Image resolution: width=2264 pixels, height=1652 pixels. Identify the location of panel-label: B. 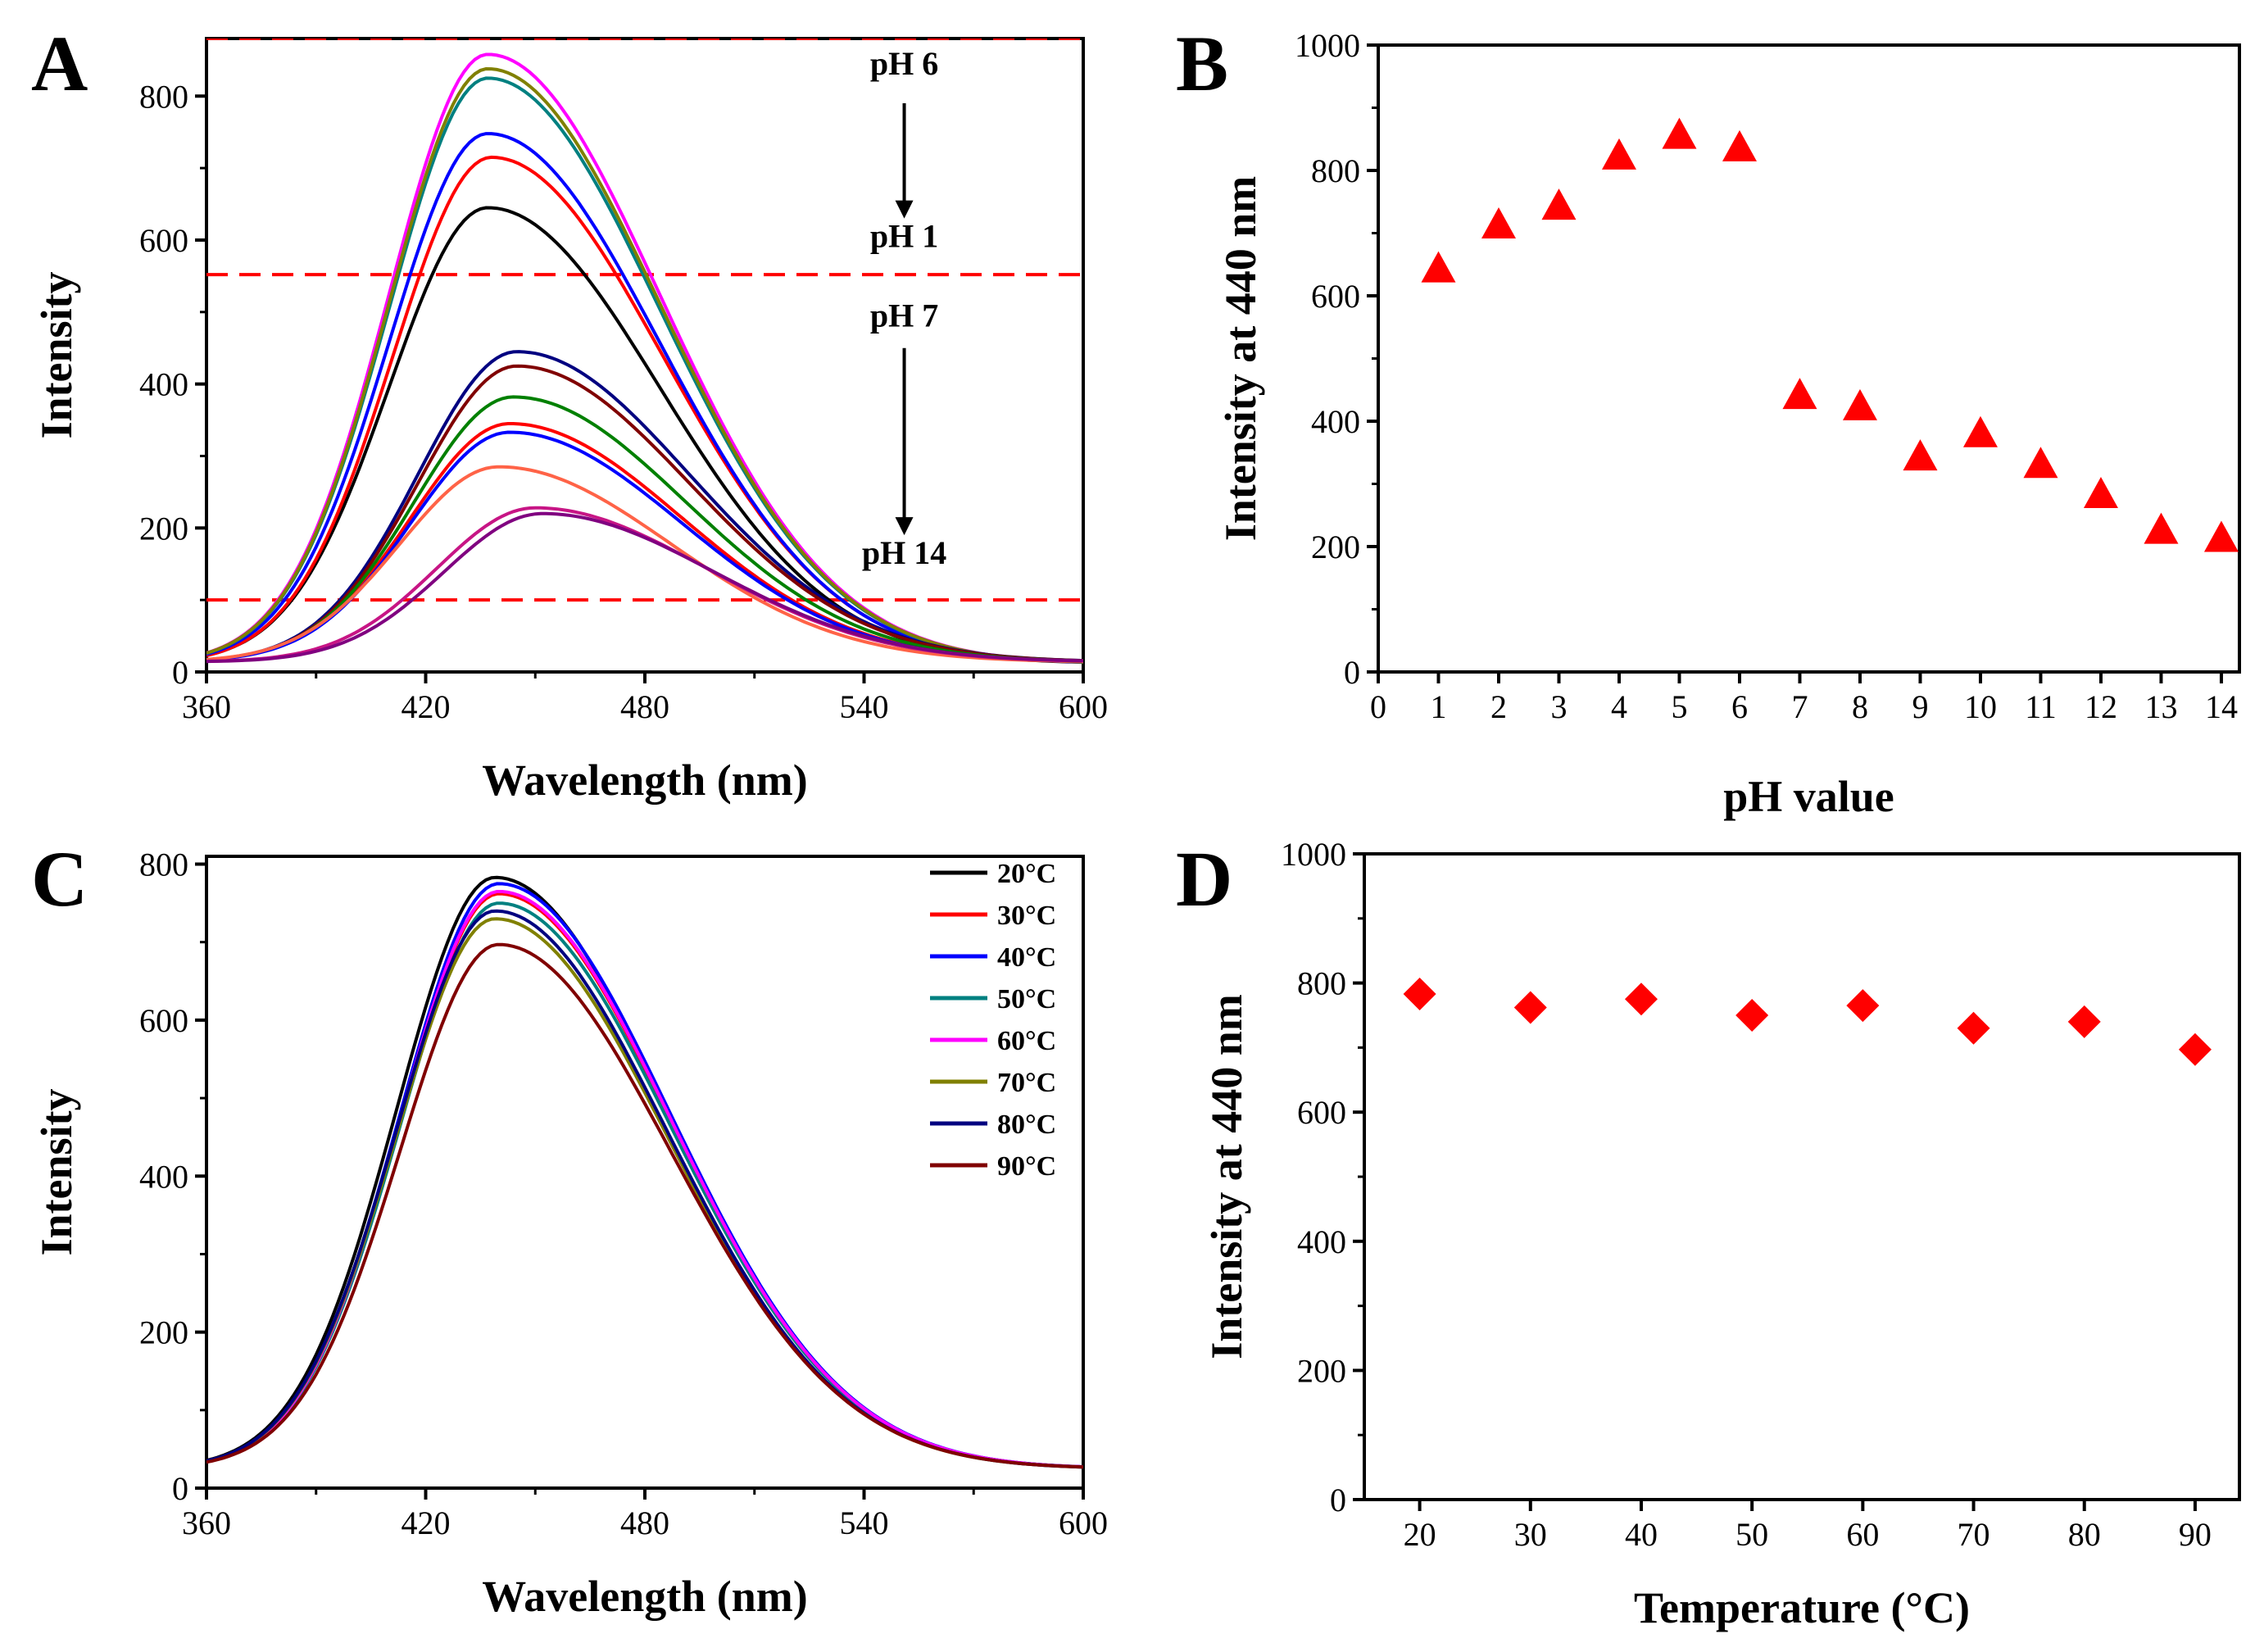
(1202, 63).